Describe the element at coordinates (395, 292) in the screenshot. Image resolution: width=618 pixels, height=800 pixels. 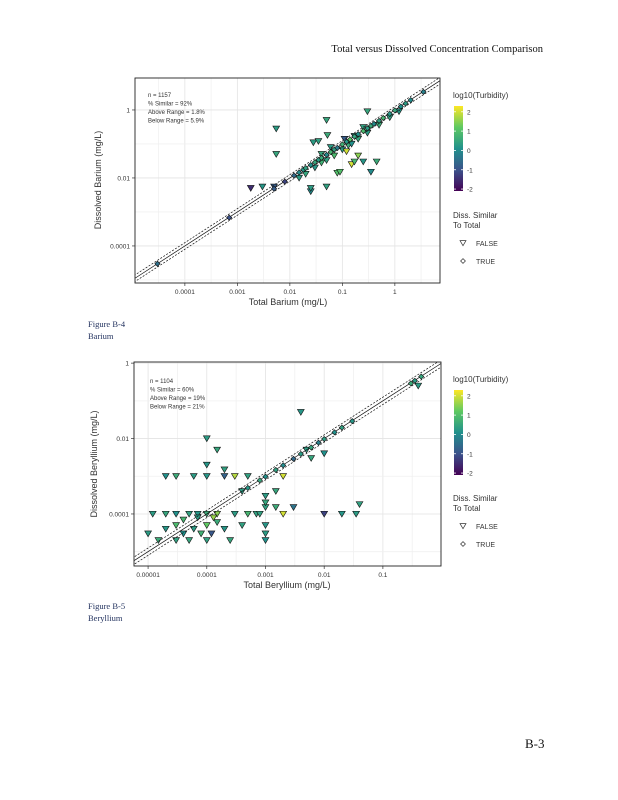
I see `x-tick-label: 1` at that location.